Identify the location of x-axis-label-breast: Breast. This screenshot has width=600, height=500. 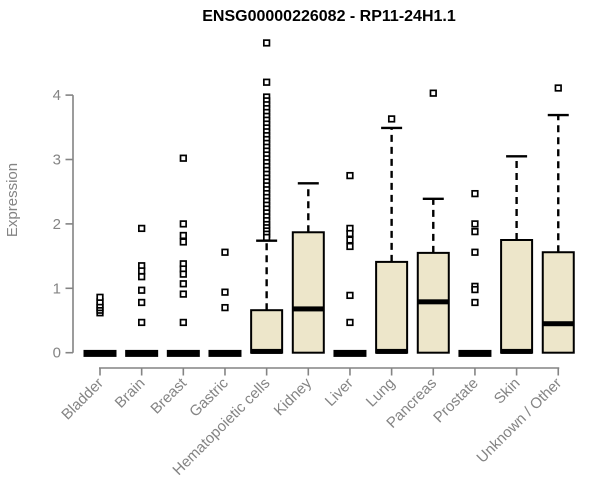
(168, 395).